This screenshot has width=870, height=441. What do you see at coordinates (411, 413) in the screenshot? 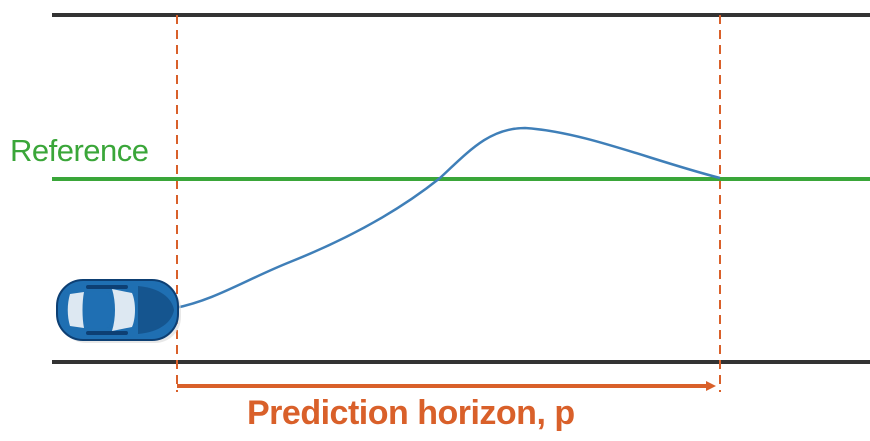
I see `prediction-horizon-label: Prediction horizon, p` at bounding box center [411, 413].